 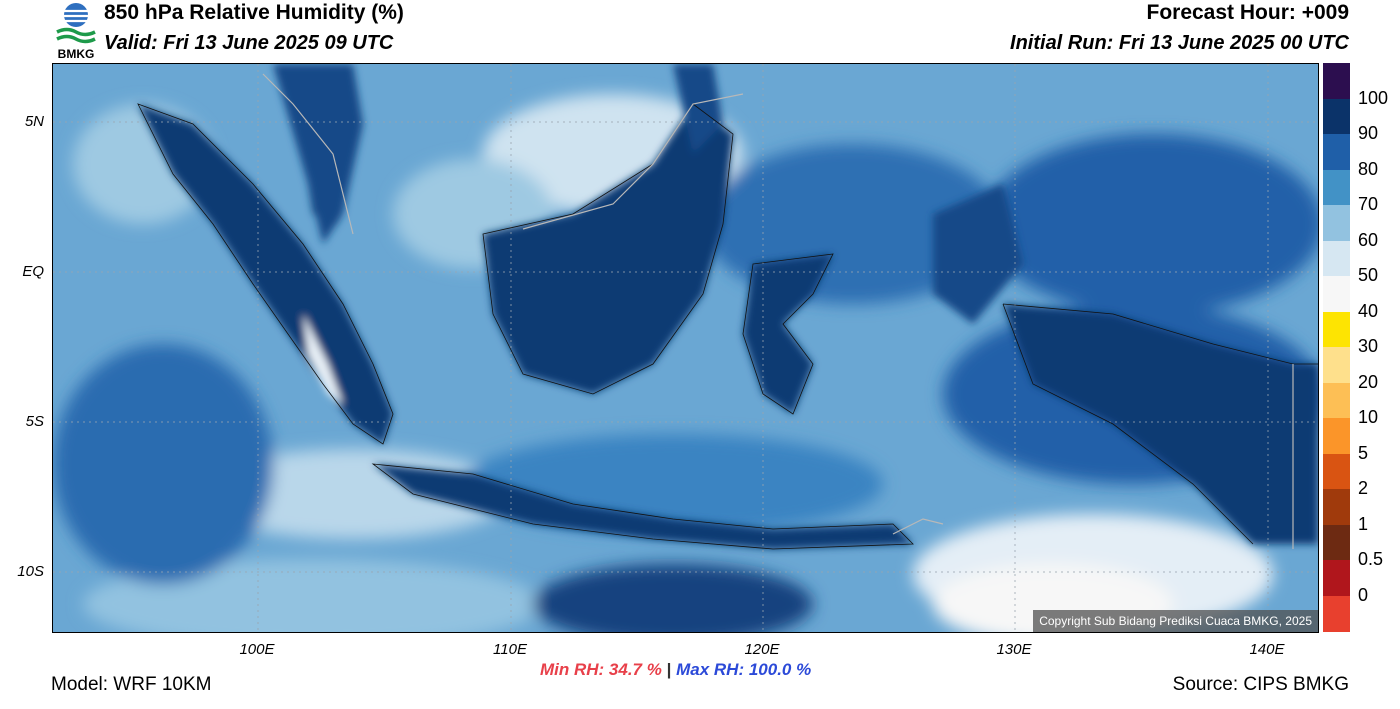 What do you see at coordinates (1368, 381) in the screenshot?
I see `colorbar-label: 20` at bounding box center [1368, 381].